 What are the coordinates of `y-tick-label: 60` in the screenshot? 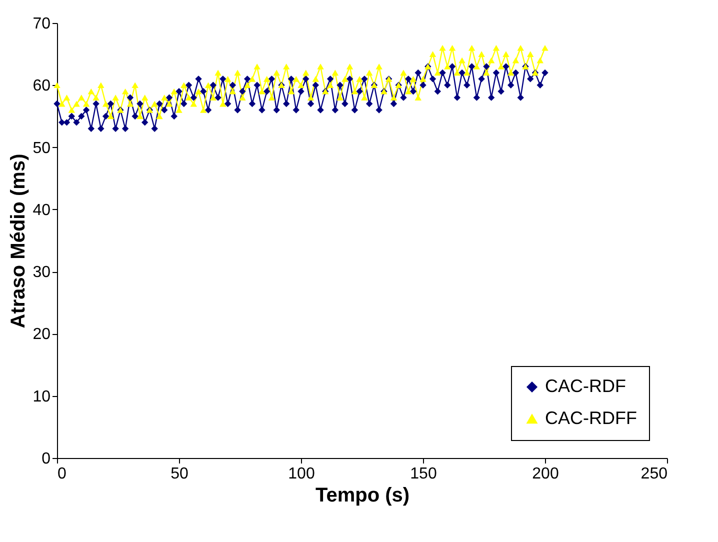 It's located at (41, 86).